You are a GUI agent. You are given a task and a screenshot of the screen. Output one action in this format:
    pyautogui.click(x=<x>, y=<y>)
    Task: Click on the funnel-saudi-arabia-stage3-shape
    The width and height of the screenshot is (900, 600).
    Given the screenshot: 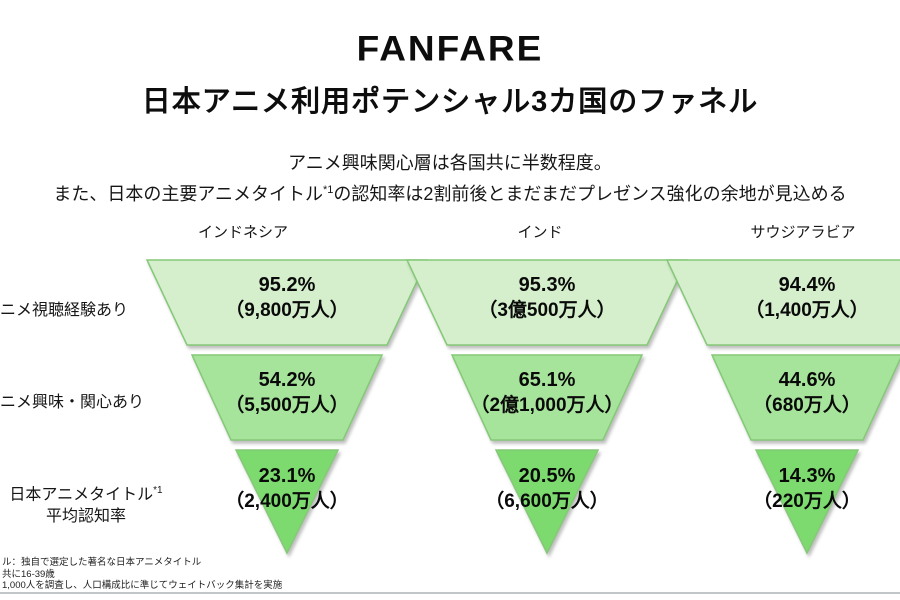 What is the action you would take?
    pyautogui.click(x=807, y=502)
    